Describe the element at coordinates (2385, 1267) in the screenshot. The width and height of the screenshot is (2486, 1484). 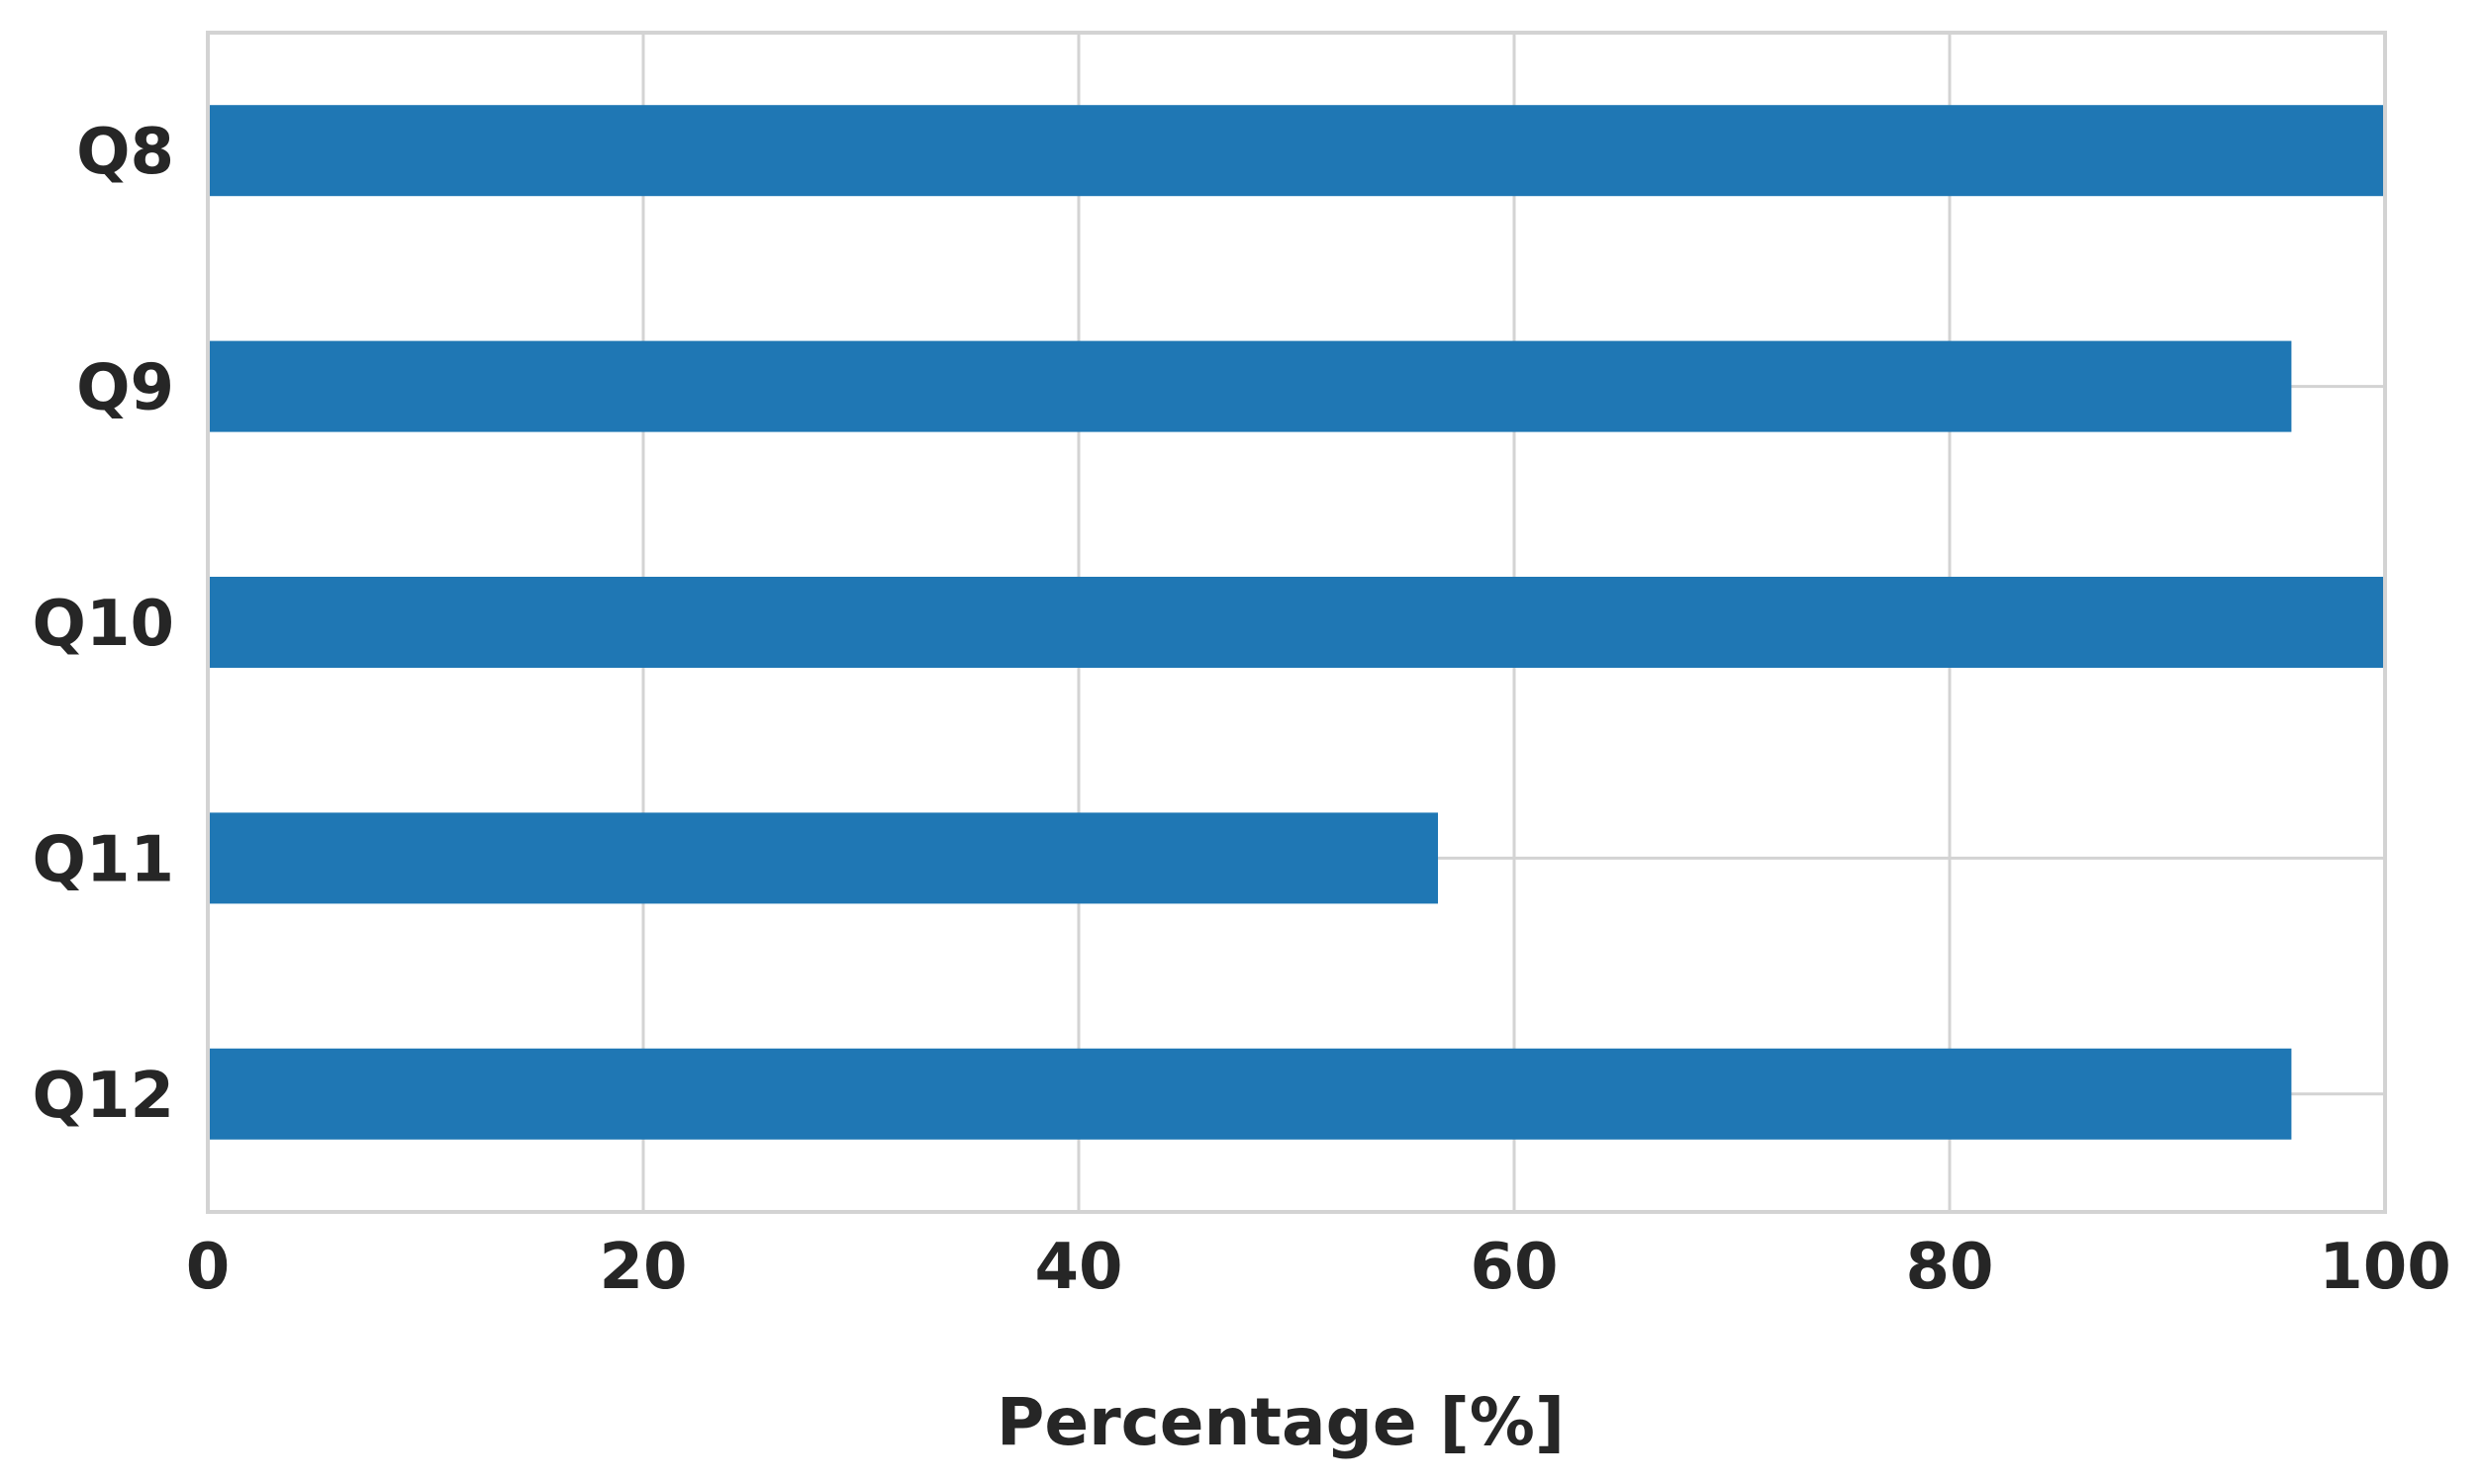
I see `x-tick-label: 100` at that location.